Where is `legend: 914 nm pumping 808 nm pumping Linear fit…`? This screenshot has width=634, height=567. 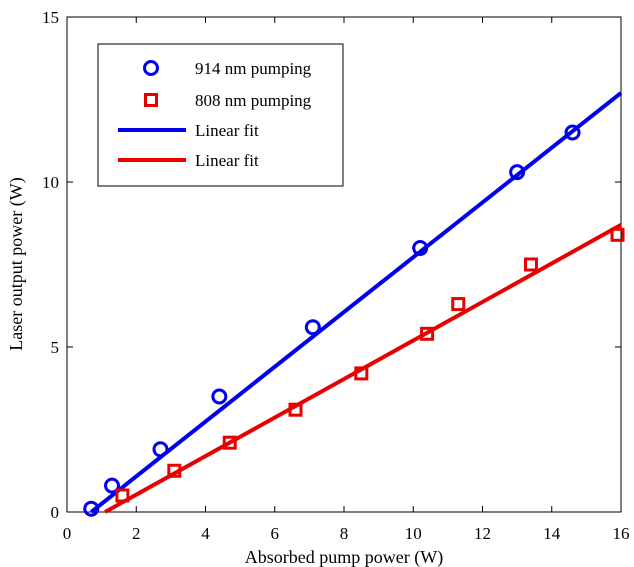
legend: 914 nm pumping 808 nm pumping Linear fit… is located at coordinates (220, 115).